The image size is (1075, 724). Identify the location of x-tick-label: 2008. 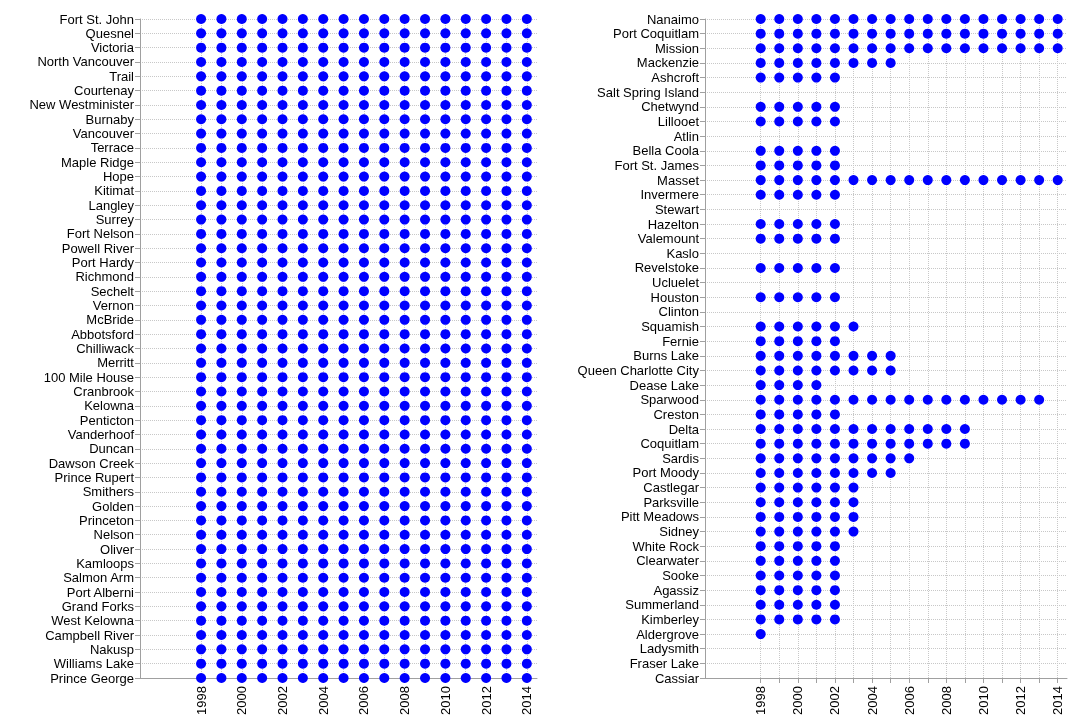
(405, 700).